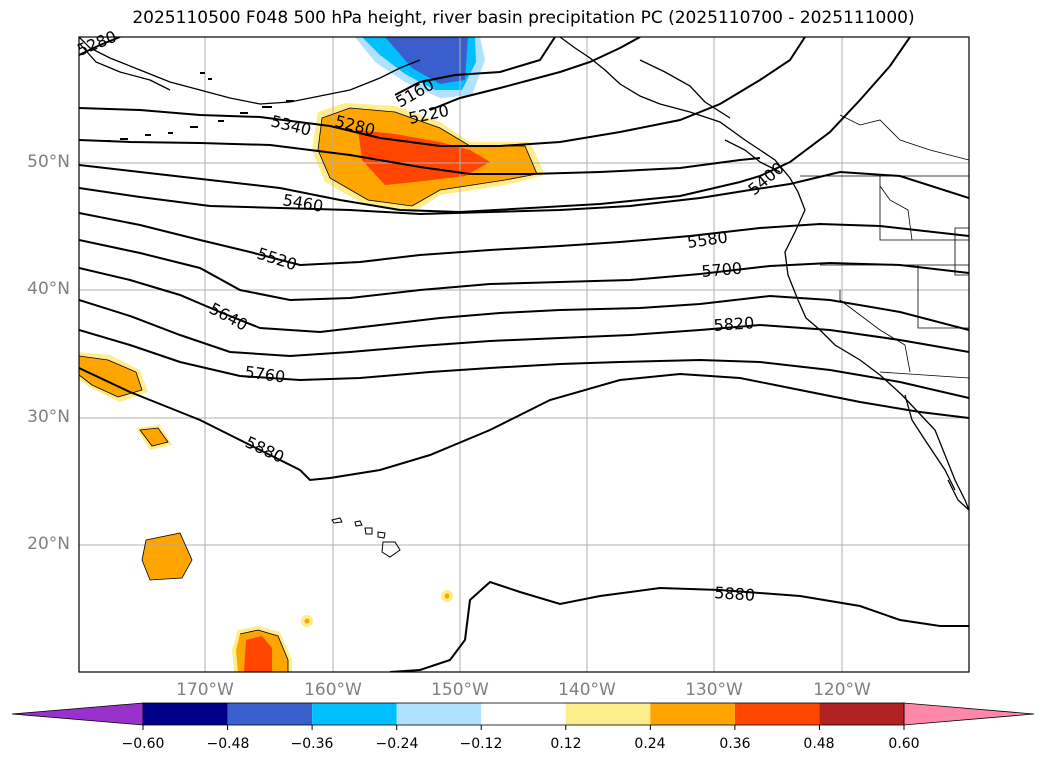 The height and width of the screenshot is (765, 1047). I want to click on lon-label: 120°W, so click(842, 690).